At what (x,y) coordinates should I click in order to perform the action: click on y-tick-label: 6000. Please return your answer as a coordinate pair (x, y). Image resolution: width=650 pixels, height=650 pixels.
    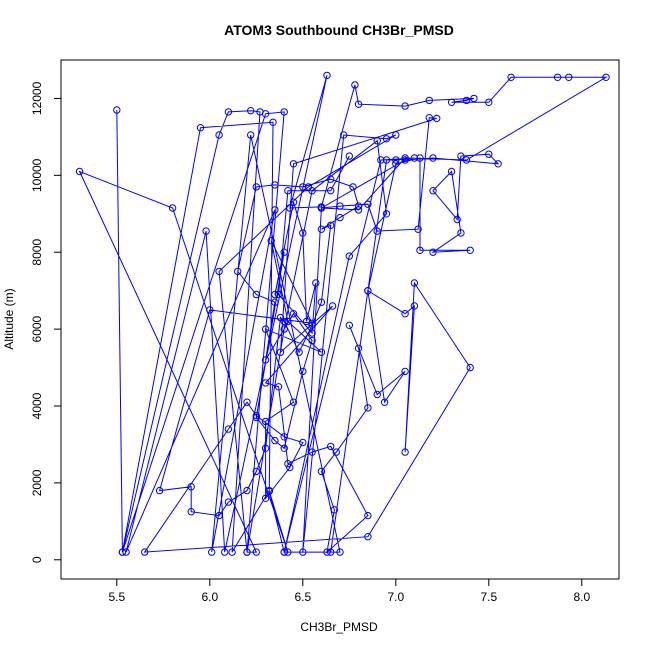
    Looking at the image, I should click on (37, 328).